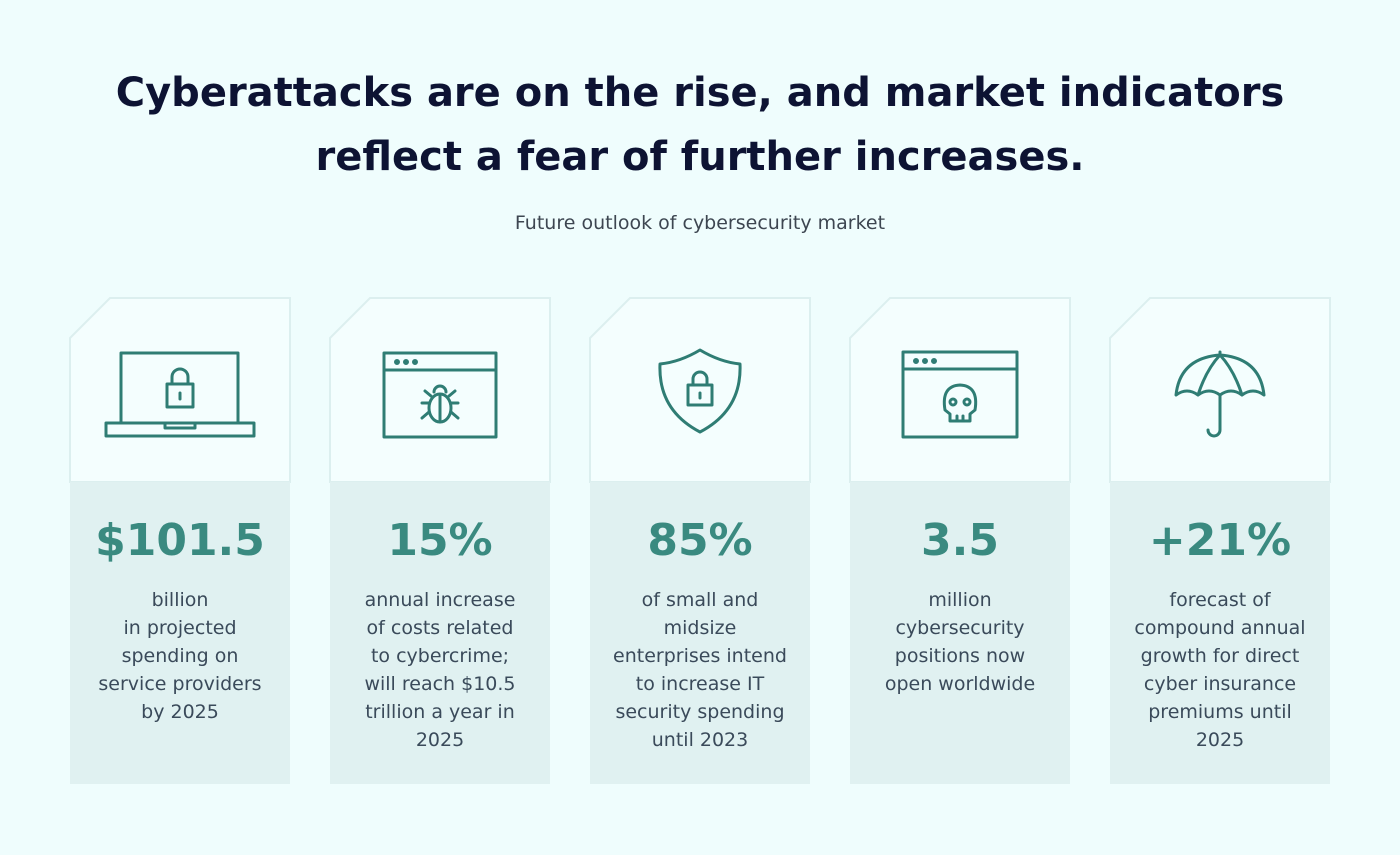 This screenshot has height=855, width=1400. What do you see at coordinates (700, 223) in the screenshot?
I see `subtitle: Future outlook of cybersecurity market` at bounding box center [700, 223].